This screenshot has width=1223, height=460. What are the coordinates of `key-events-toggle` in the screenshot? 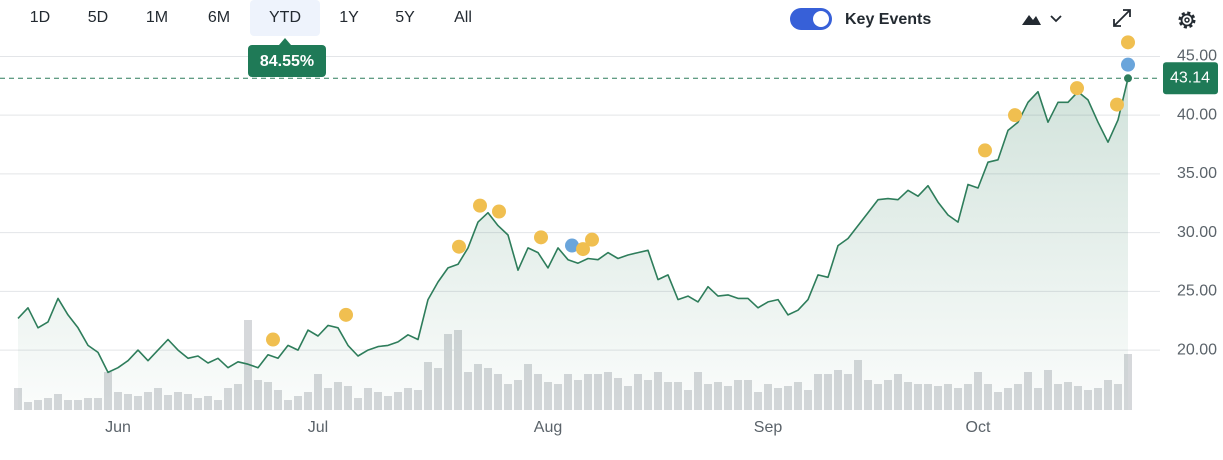 It's located at (811, 19).